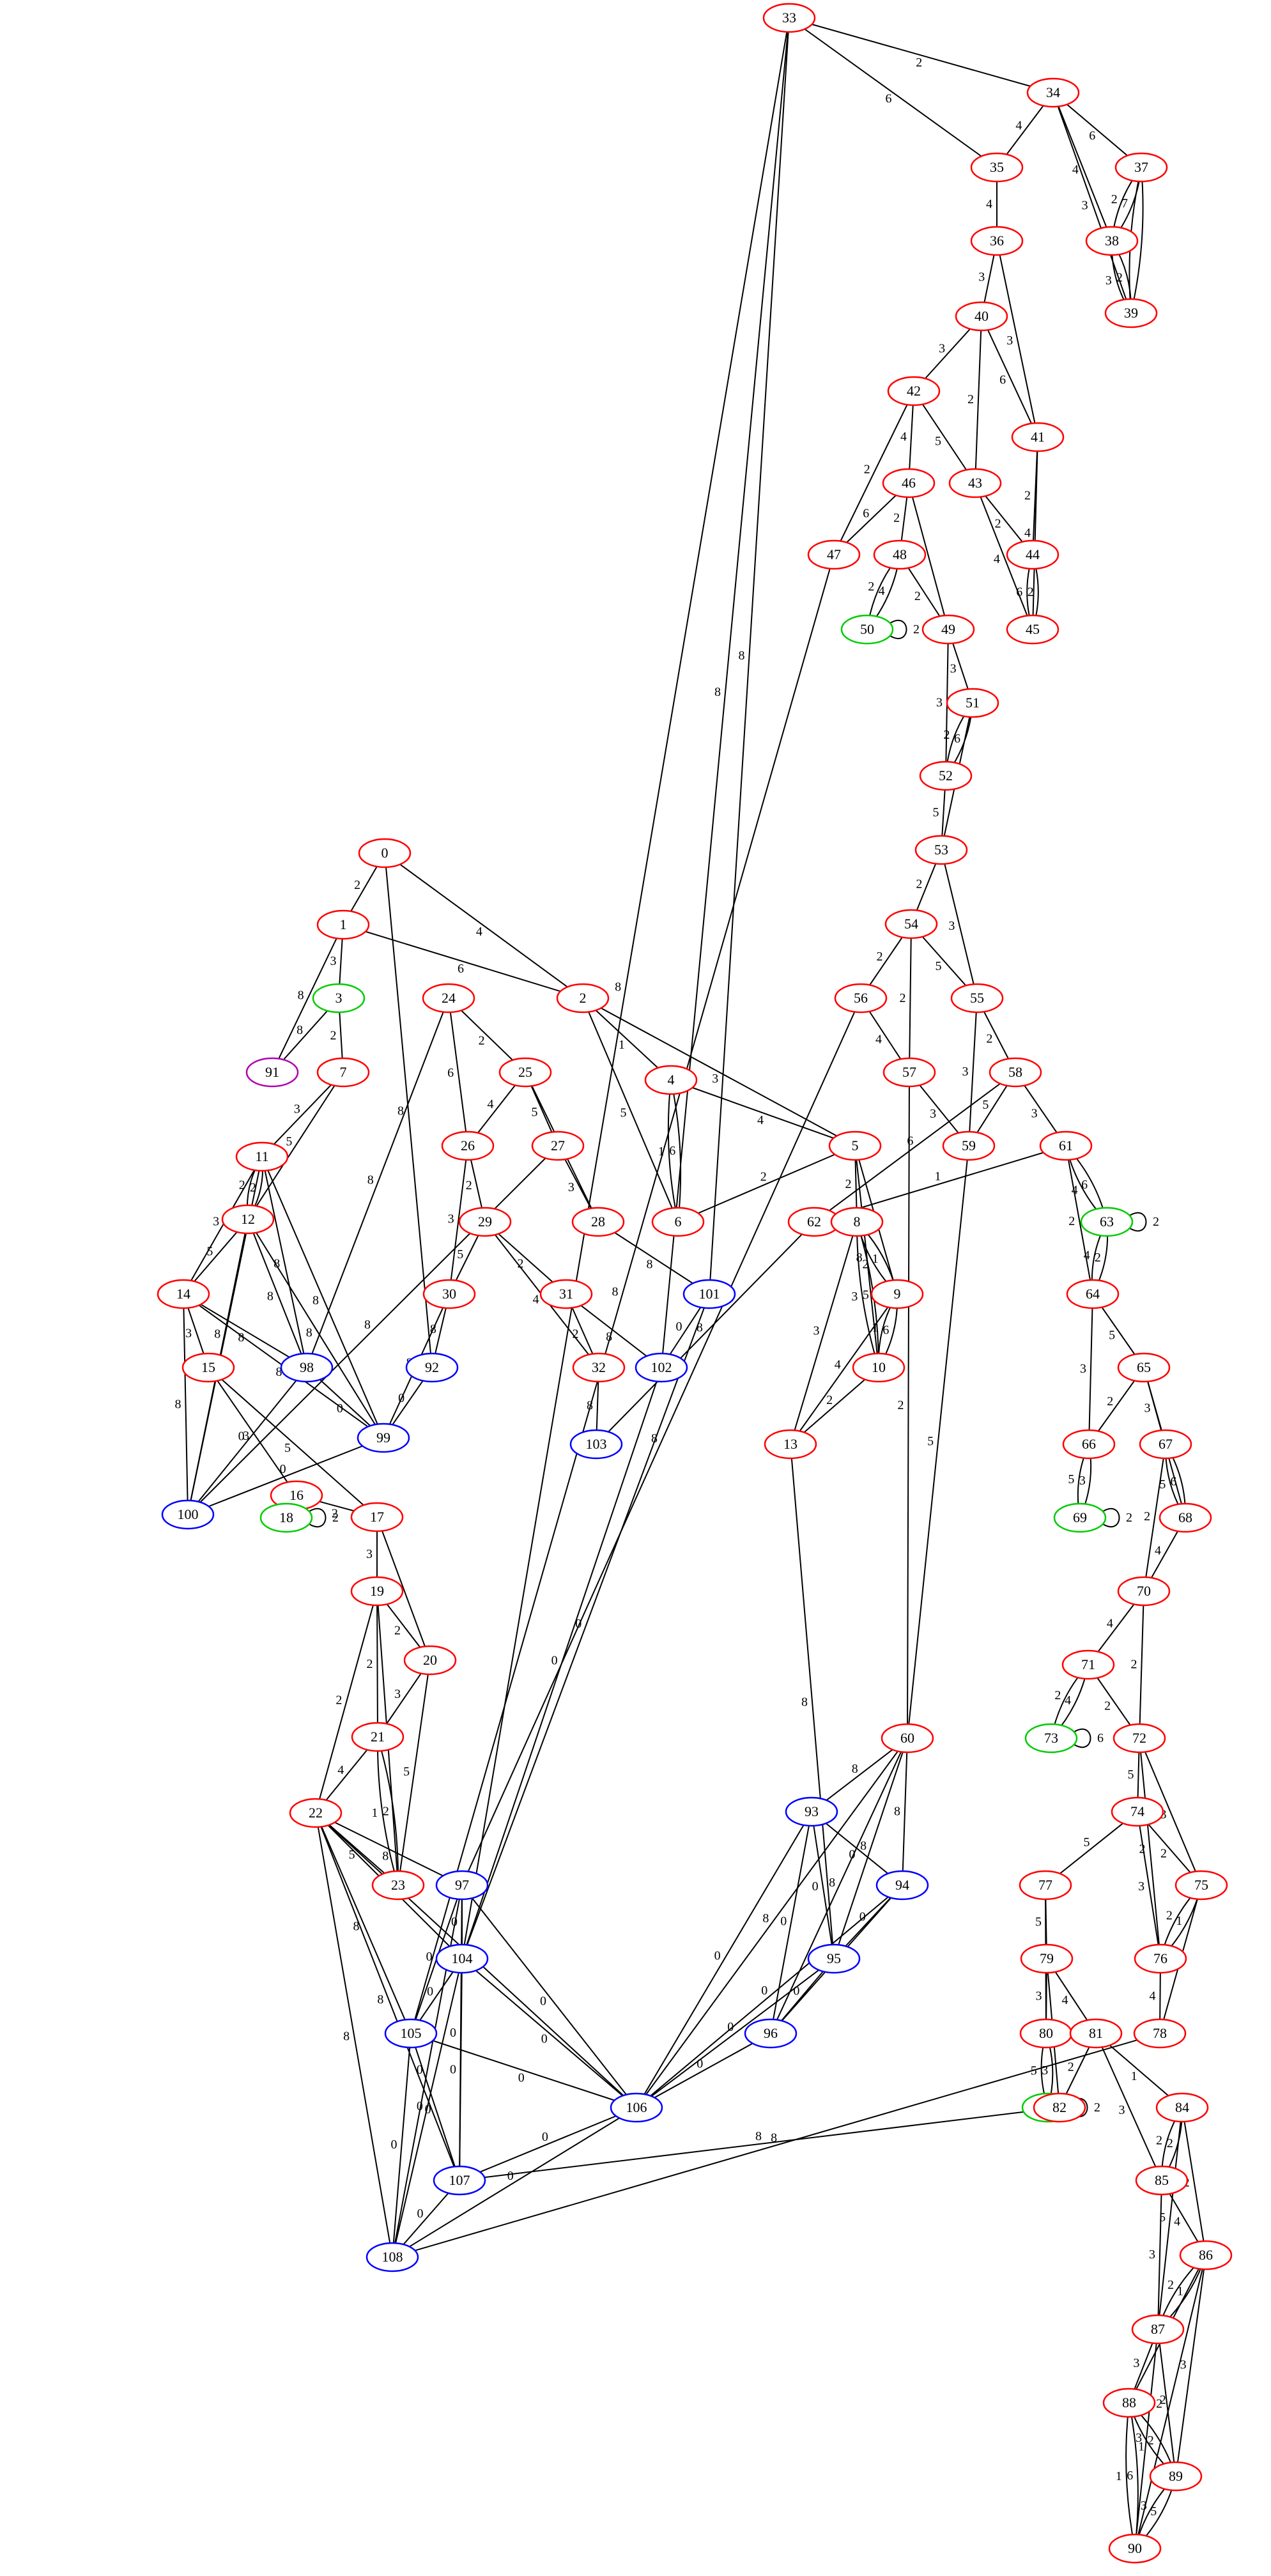  I want to click on node-91: 91, so click(272, 1072).